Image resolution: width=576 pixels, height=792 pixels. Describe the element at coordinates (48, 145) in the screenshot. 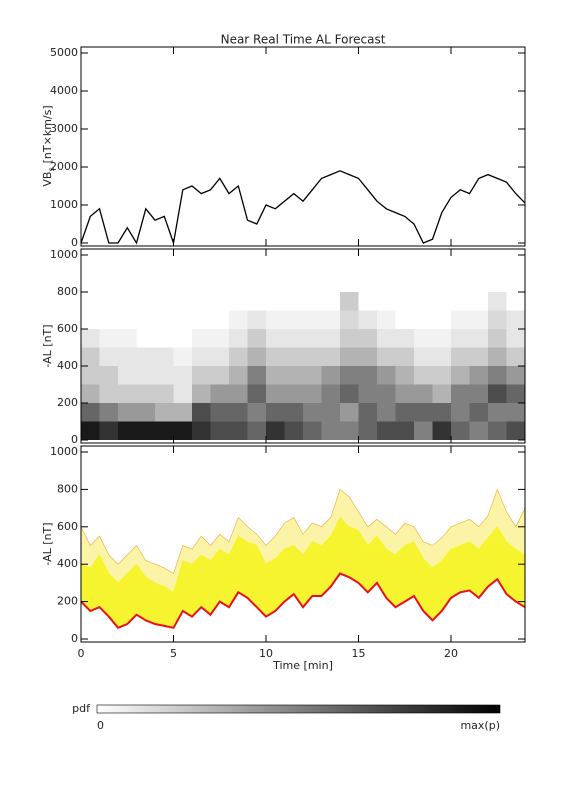

I see `y-axis-label: VBs [nT×km/s]` at that location.